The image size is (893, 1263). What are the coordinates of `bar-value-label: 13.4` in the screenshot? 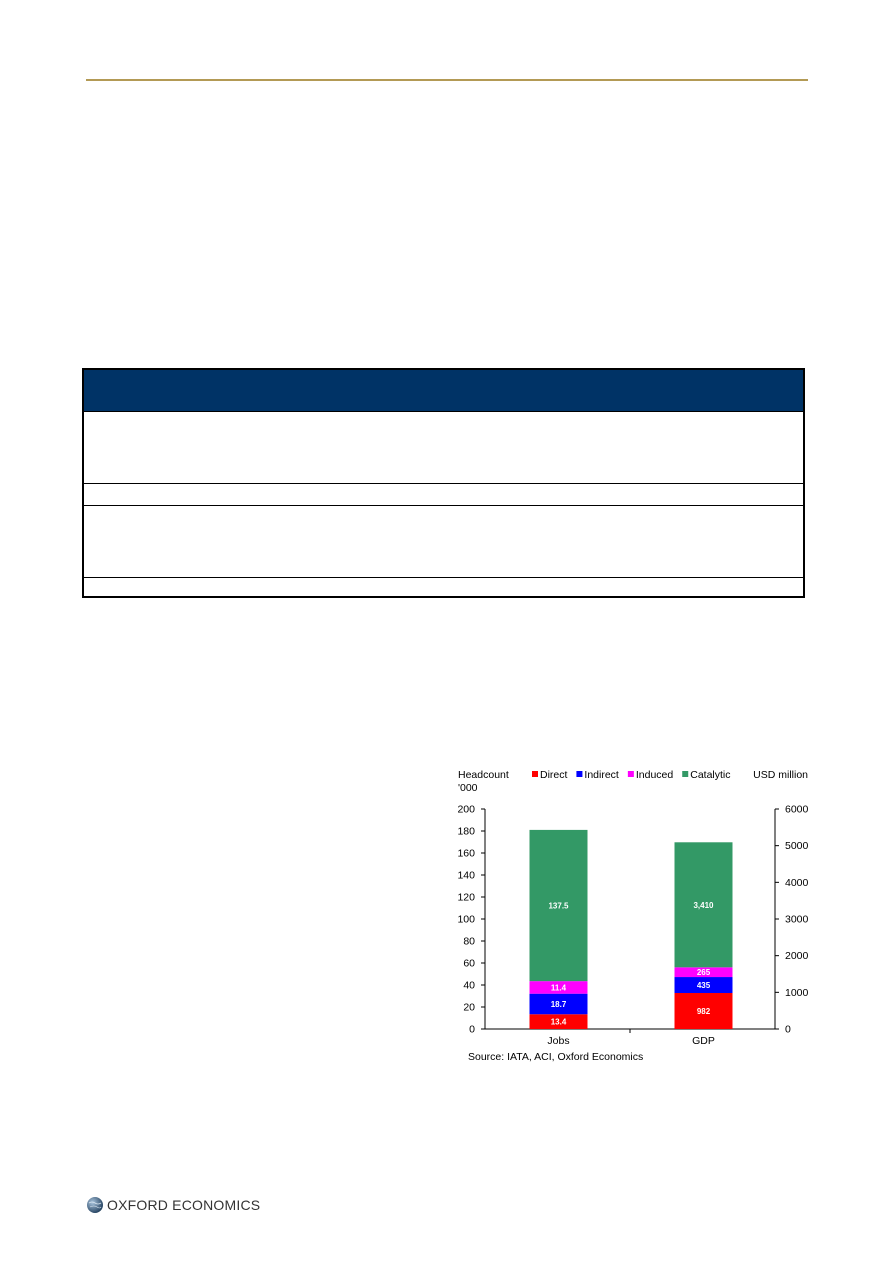 It's located at (559, 1022).